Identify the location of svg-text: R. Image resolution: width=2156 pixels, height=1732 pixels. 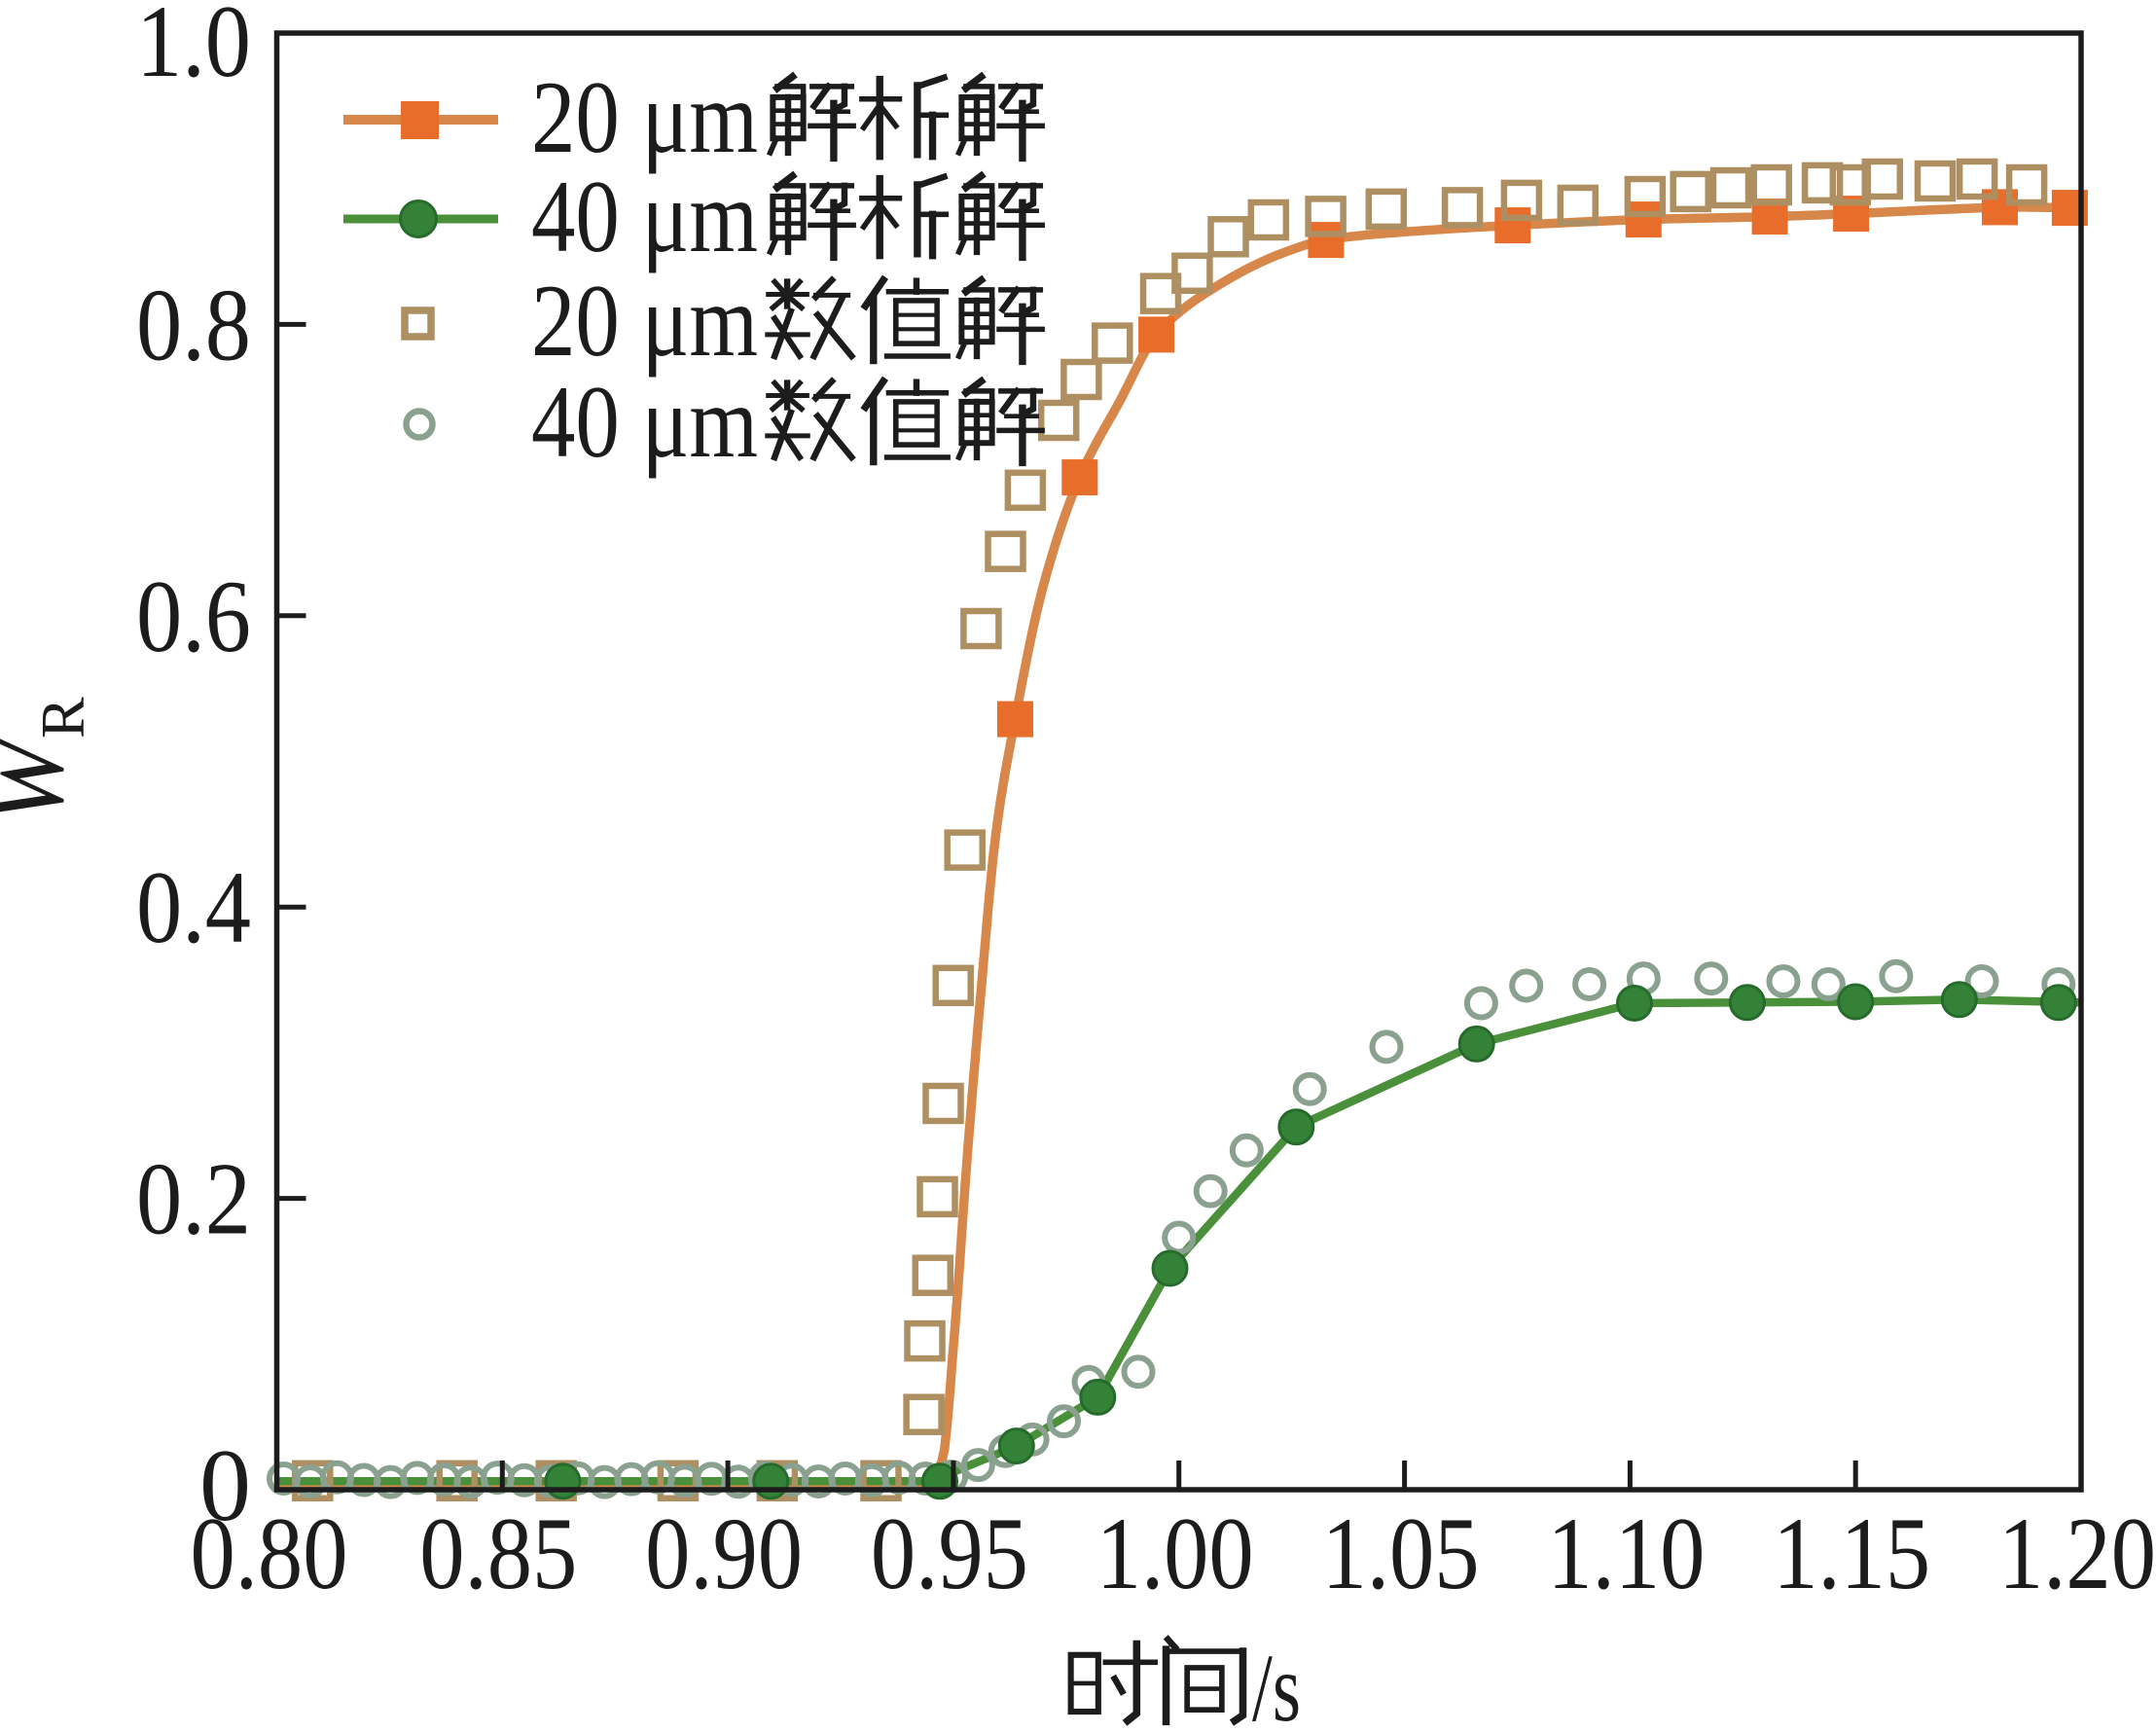
(62, 718).